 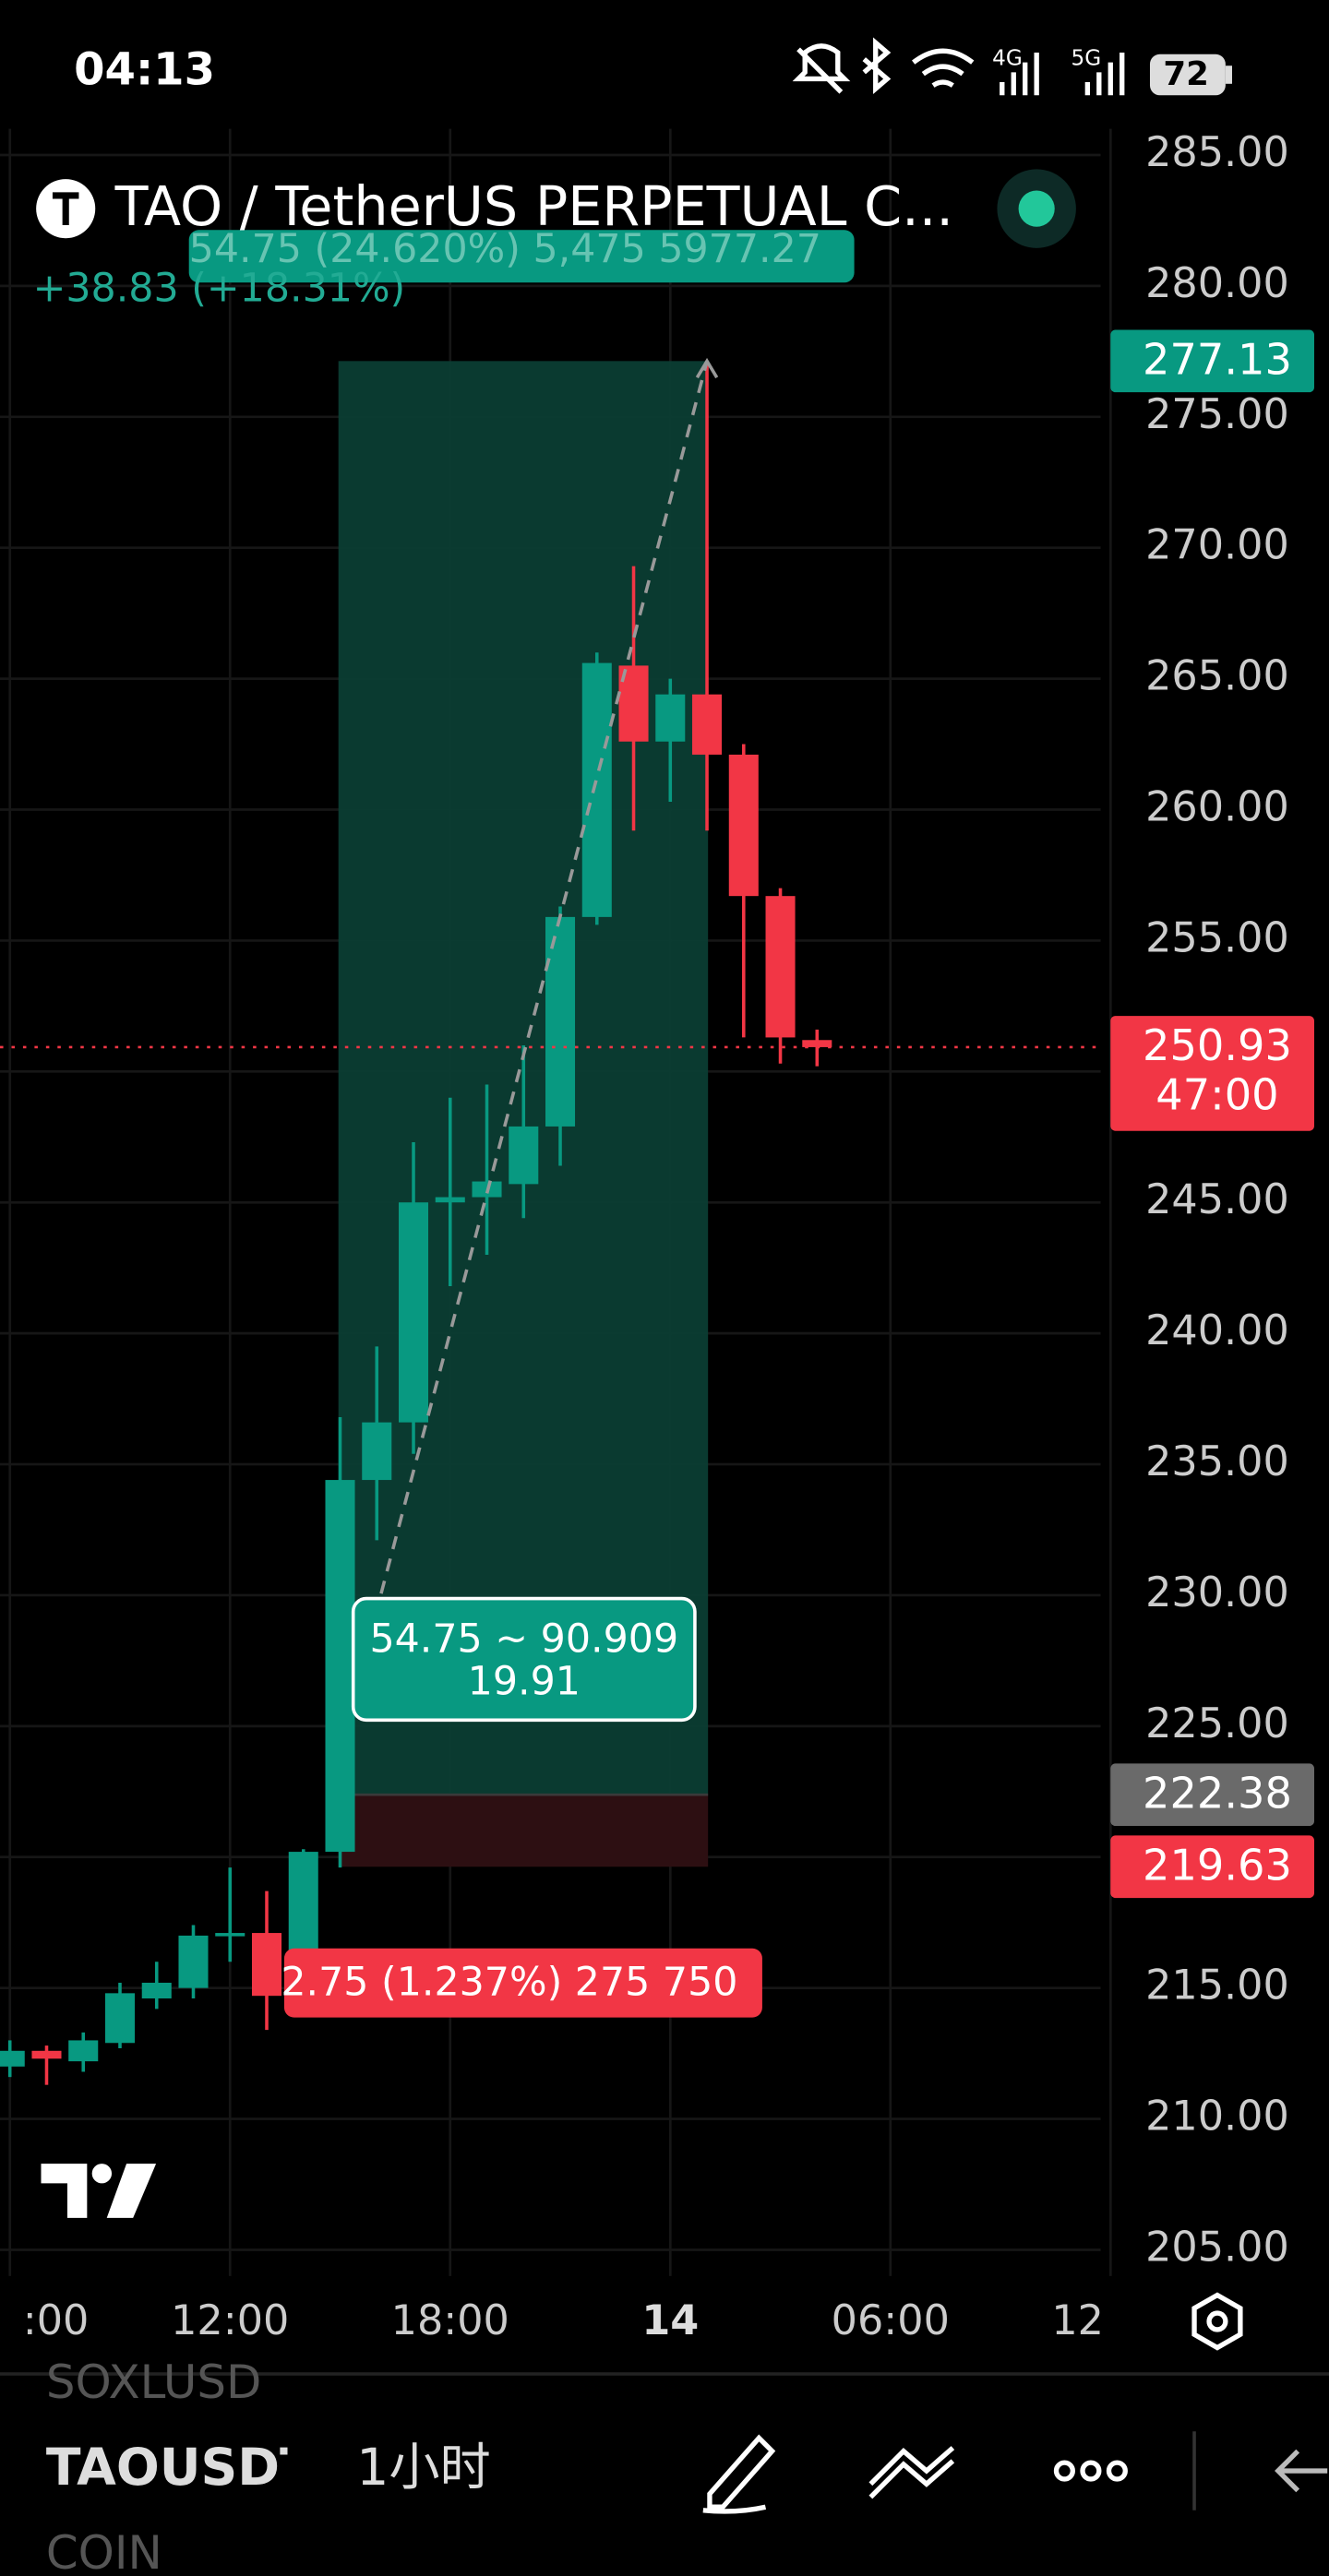 What do you see at coordinates (65, 208) in the screenshot?
I see `symbol-logo-t` at bounding box center [65, 208].